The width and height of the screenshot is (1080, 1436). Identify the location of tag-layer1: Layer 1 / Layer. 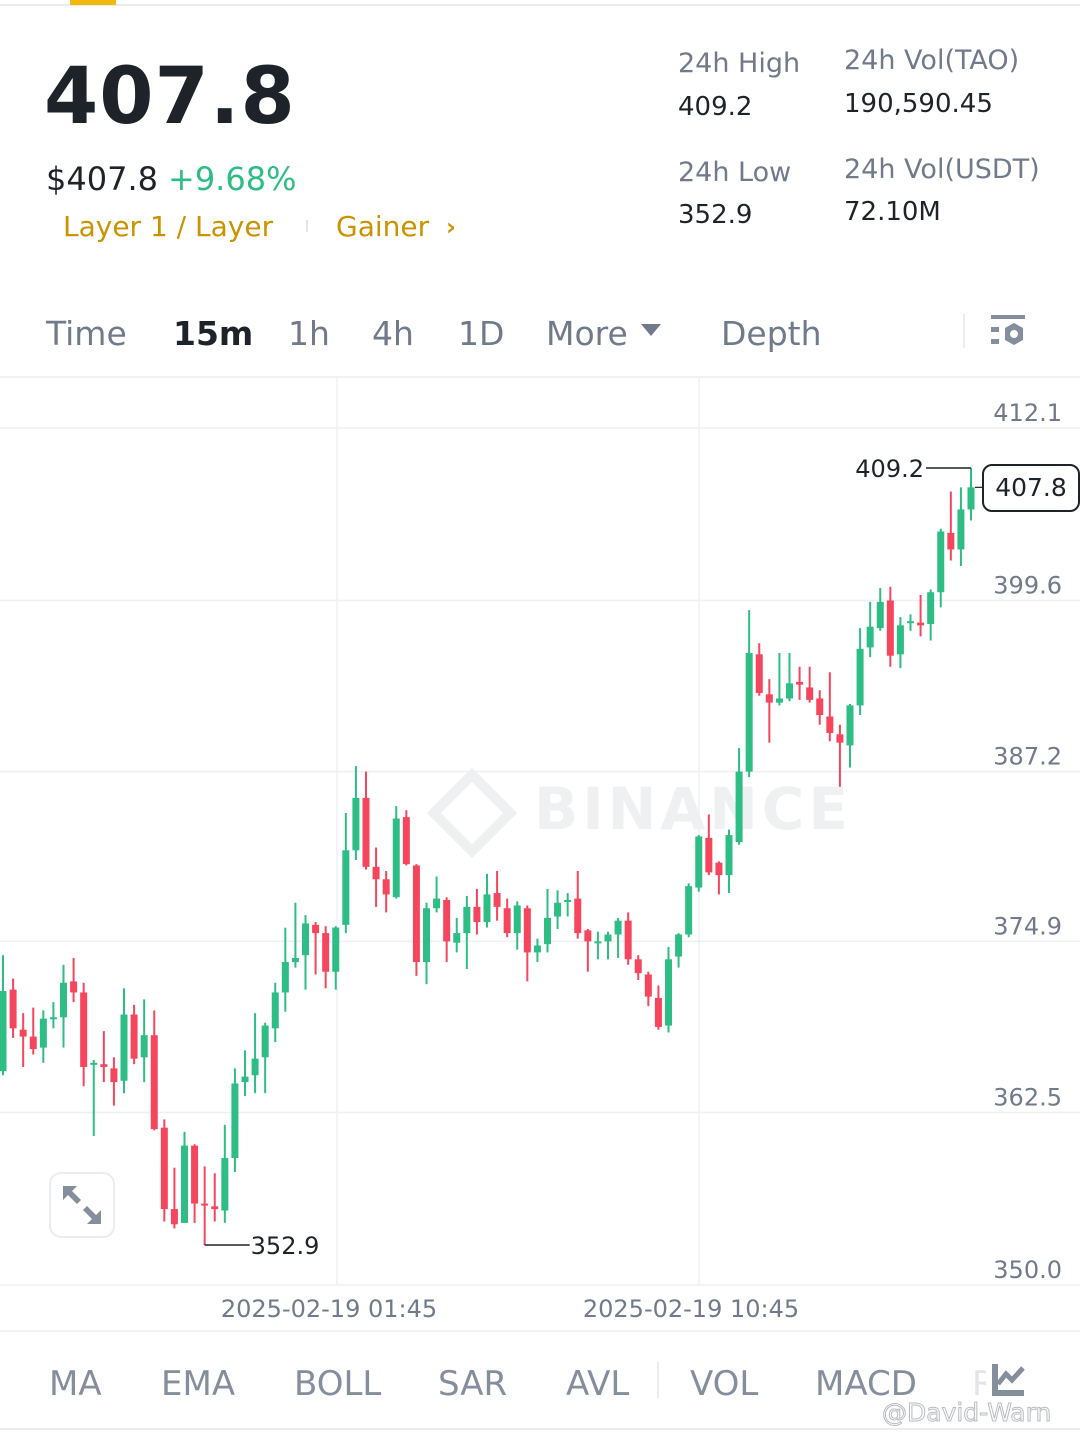
(168, 226).